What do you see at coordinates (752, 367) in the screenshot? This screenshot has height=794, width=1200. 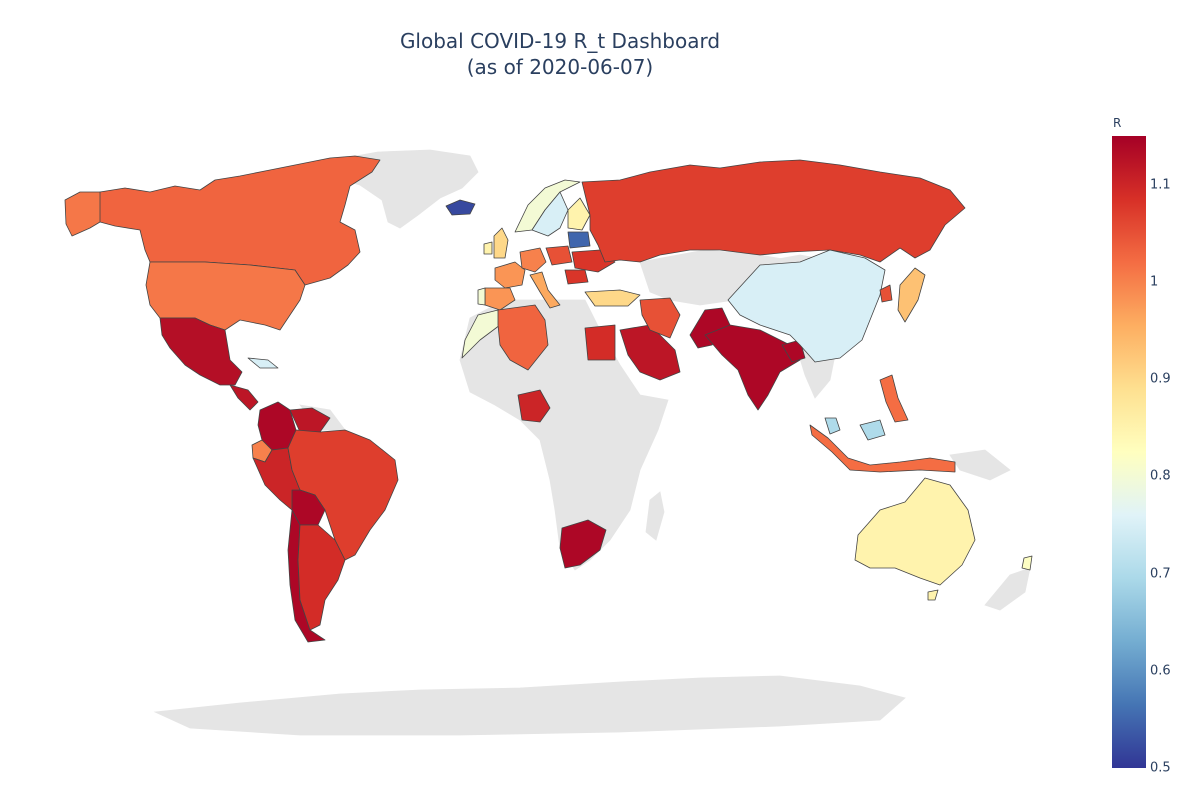 I see `region-india` at bounding box center [752, 367].